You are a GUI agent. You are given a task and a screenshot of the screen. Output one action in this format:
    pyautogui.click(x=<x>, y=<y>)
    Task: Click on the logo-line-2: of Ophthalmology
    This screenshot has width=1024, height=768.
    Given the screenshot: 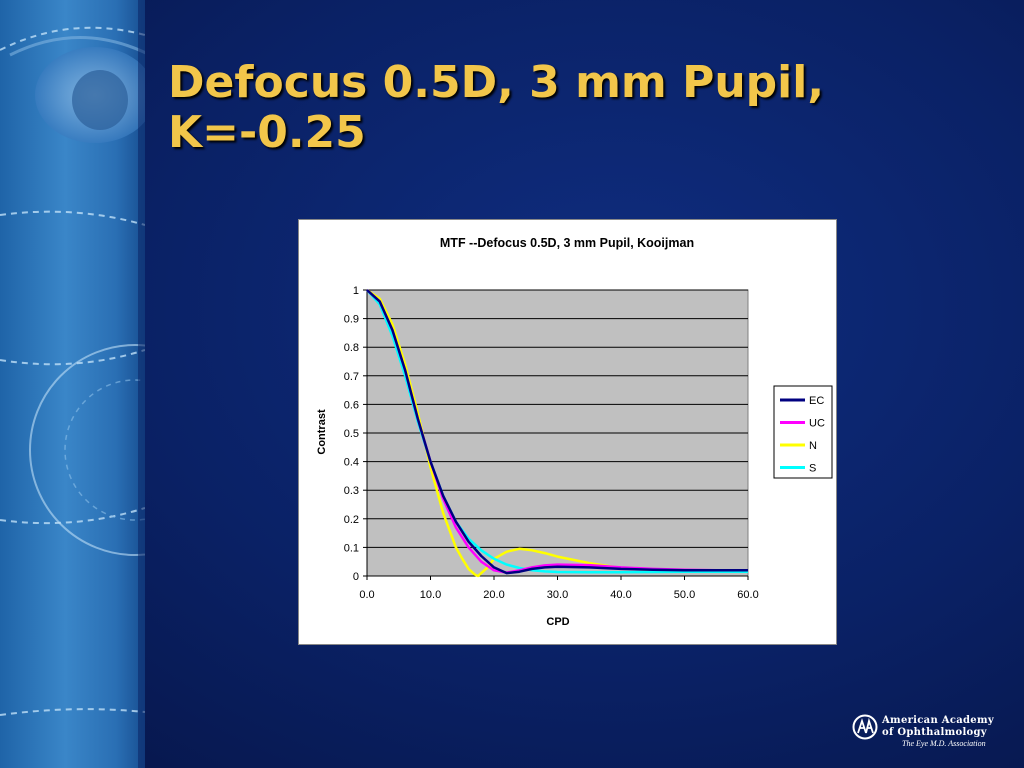 What is the action you would take?
    pyautogui.click(x=934, y=732)
    